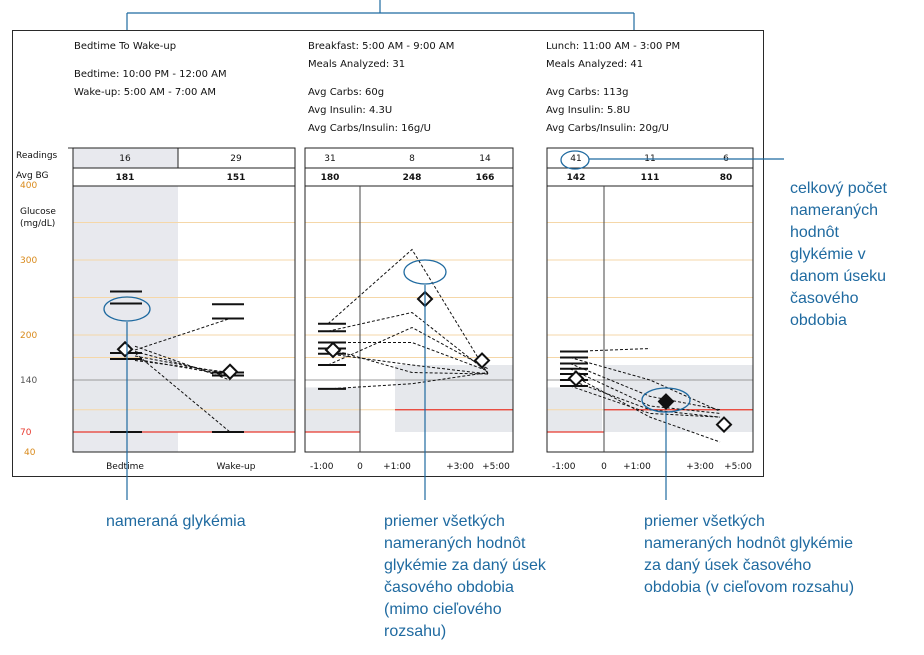 This screenshot has width=924, height=655. I want to click on avg-bg-value: 151, so click(236, 178).